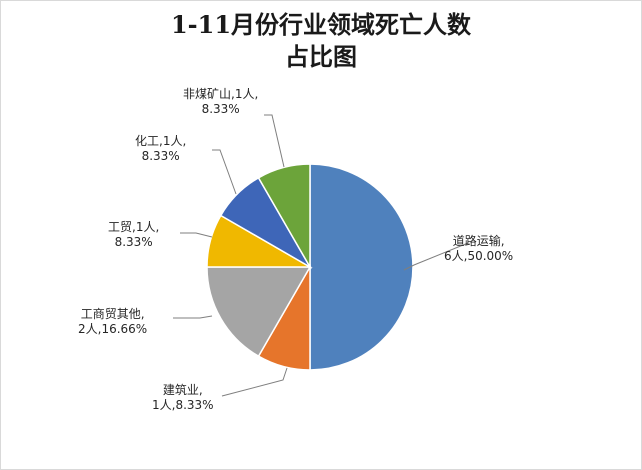 The width and height of the screenshot is (642, 470). I want to click on slice-commerce, so click(259, 312).